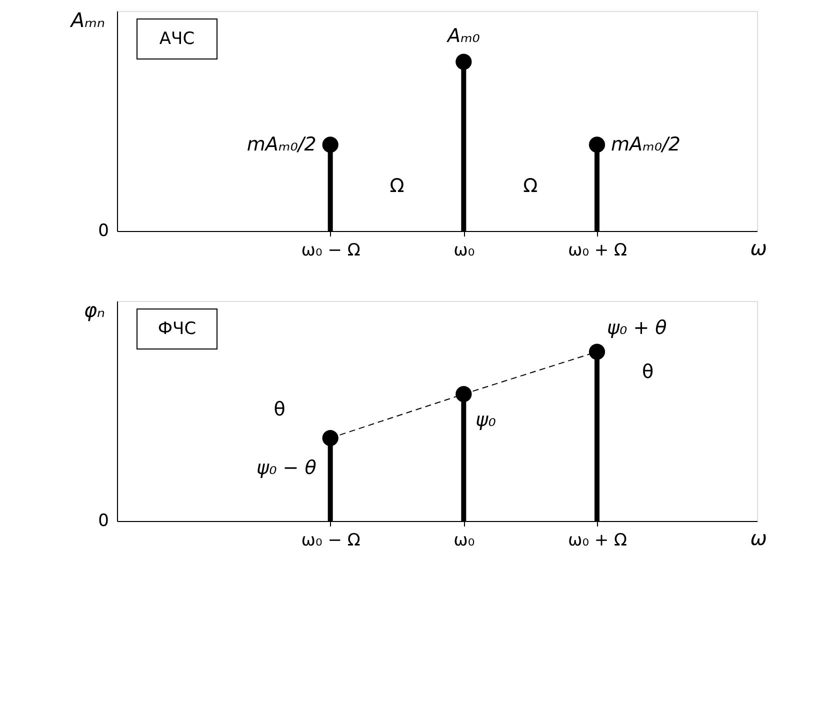 The image size is (838, 706). Describe the element at coordinates (95, 310) in the screenshot. I see `y-axis-title: φₙ` at that location.